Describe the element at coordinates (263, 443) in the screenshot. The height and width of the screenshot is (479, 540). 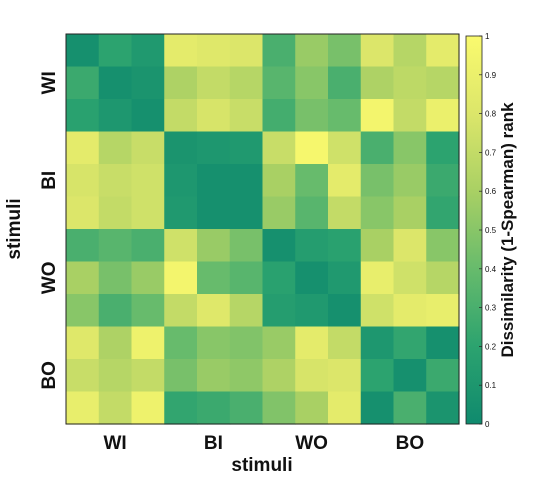
I see `x-tick-labels: WI BI WO BO` at that location.